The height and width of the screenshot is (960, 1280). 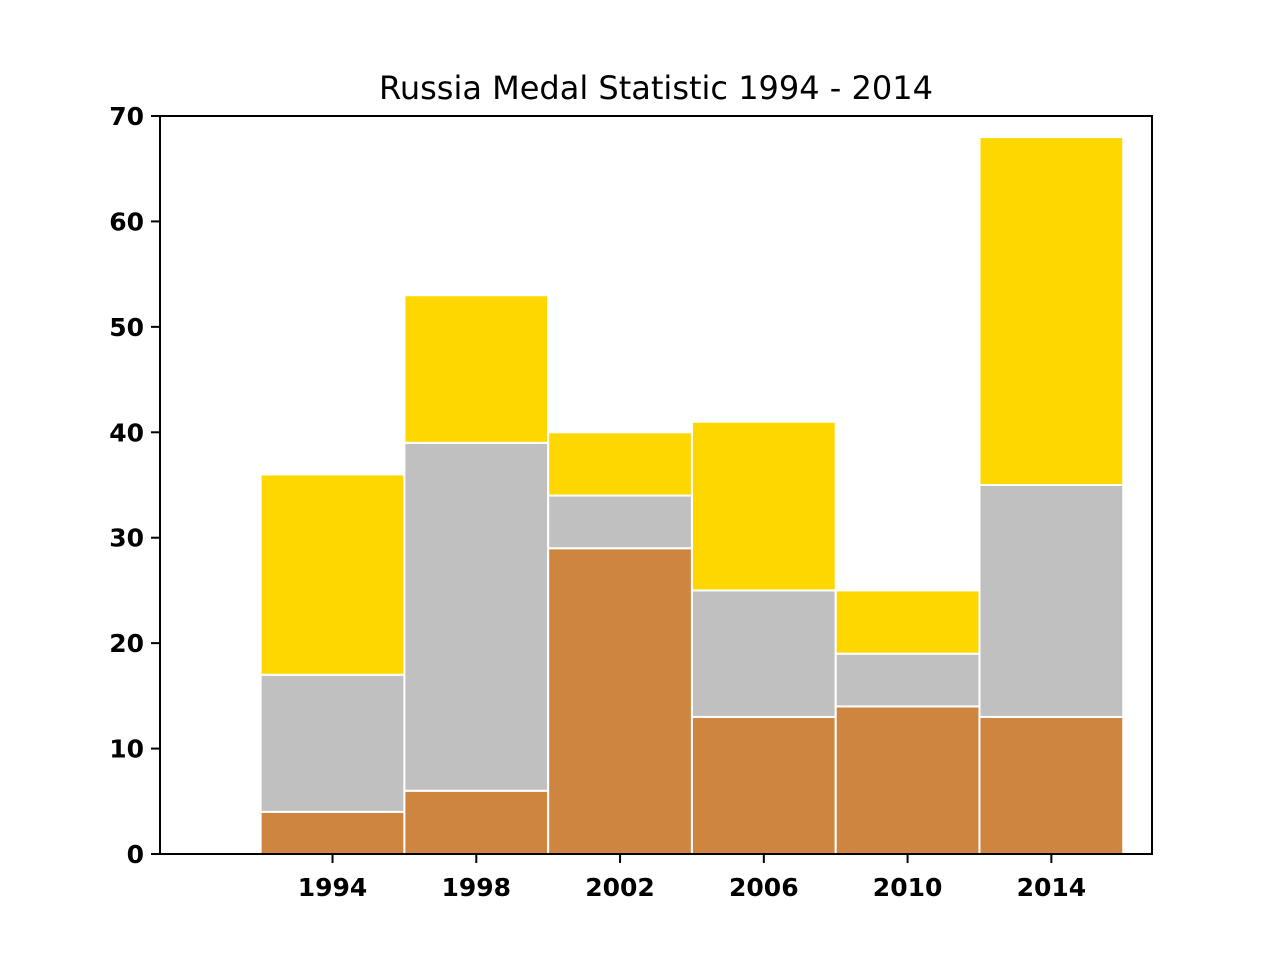 What do you see at coordinates (908, 887) in the screenshot?
I see `x-tick-label: 2010` at bounding box center [908, 887].